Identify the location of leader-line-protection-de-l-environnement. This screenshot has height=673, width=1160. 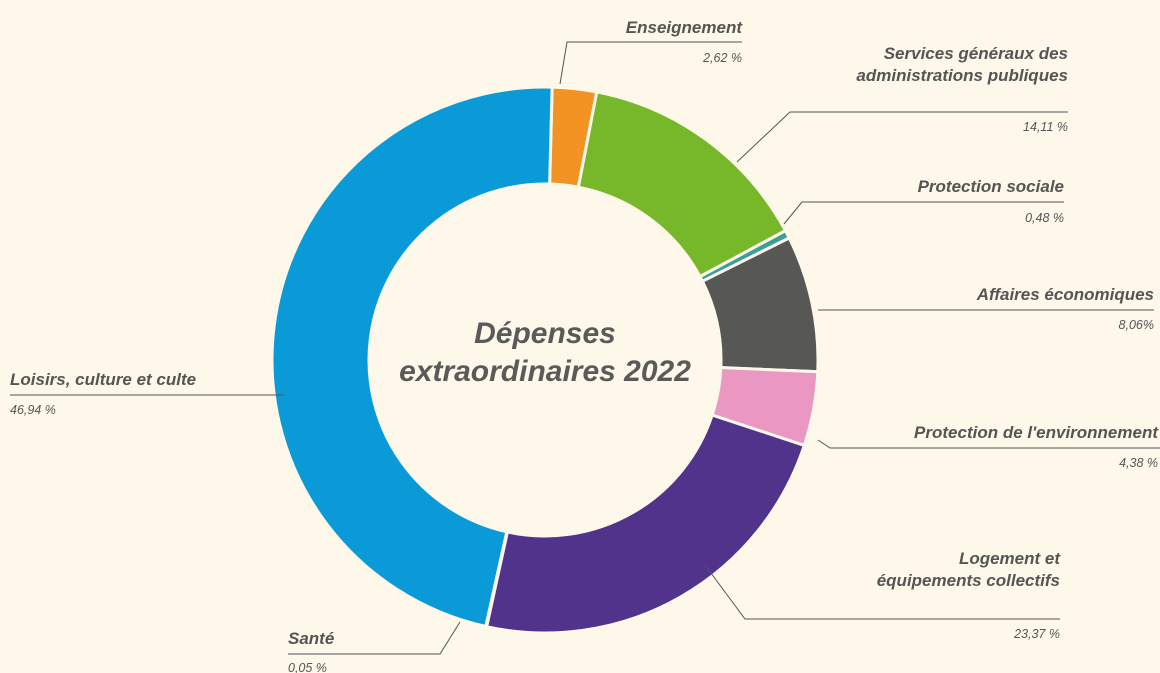
(988, 444).